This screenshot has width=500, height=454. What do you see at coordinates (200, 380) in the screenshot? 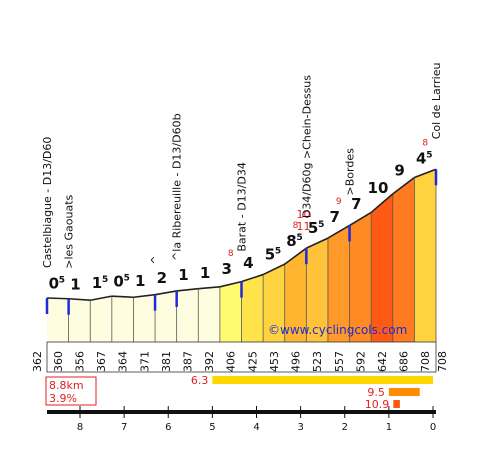
I see `steep-bar-label-0: 6.3` at bounding box center [200, 380].